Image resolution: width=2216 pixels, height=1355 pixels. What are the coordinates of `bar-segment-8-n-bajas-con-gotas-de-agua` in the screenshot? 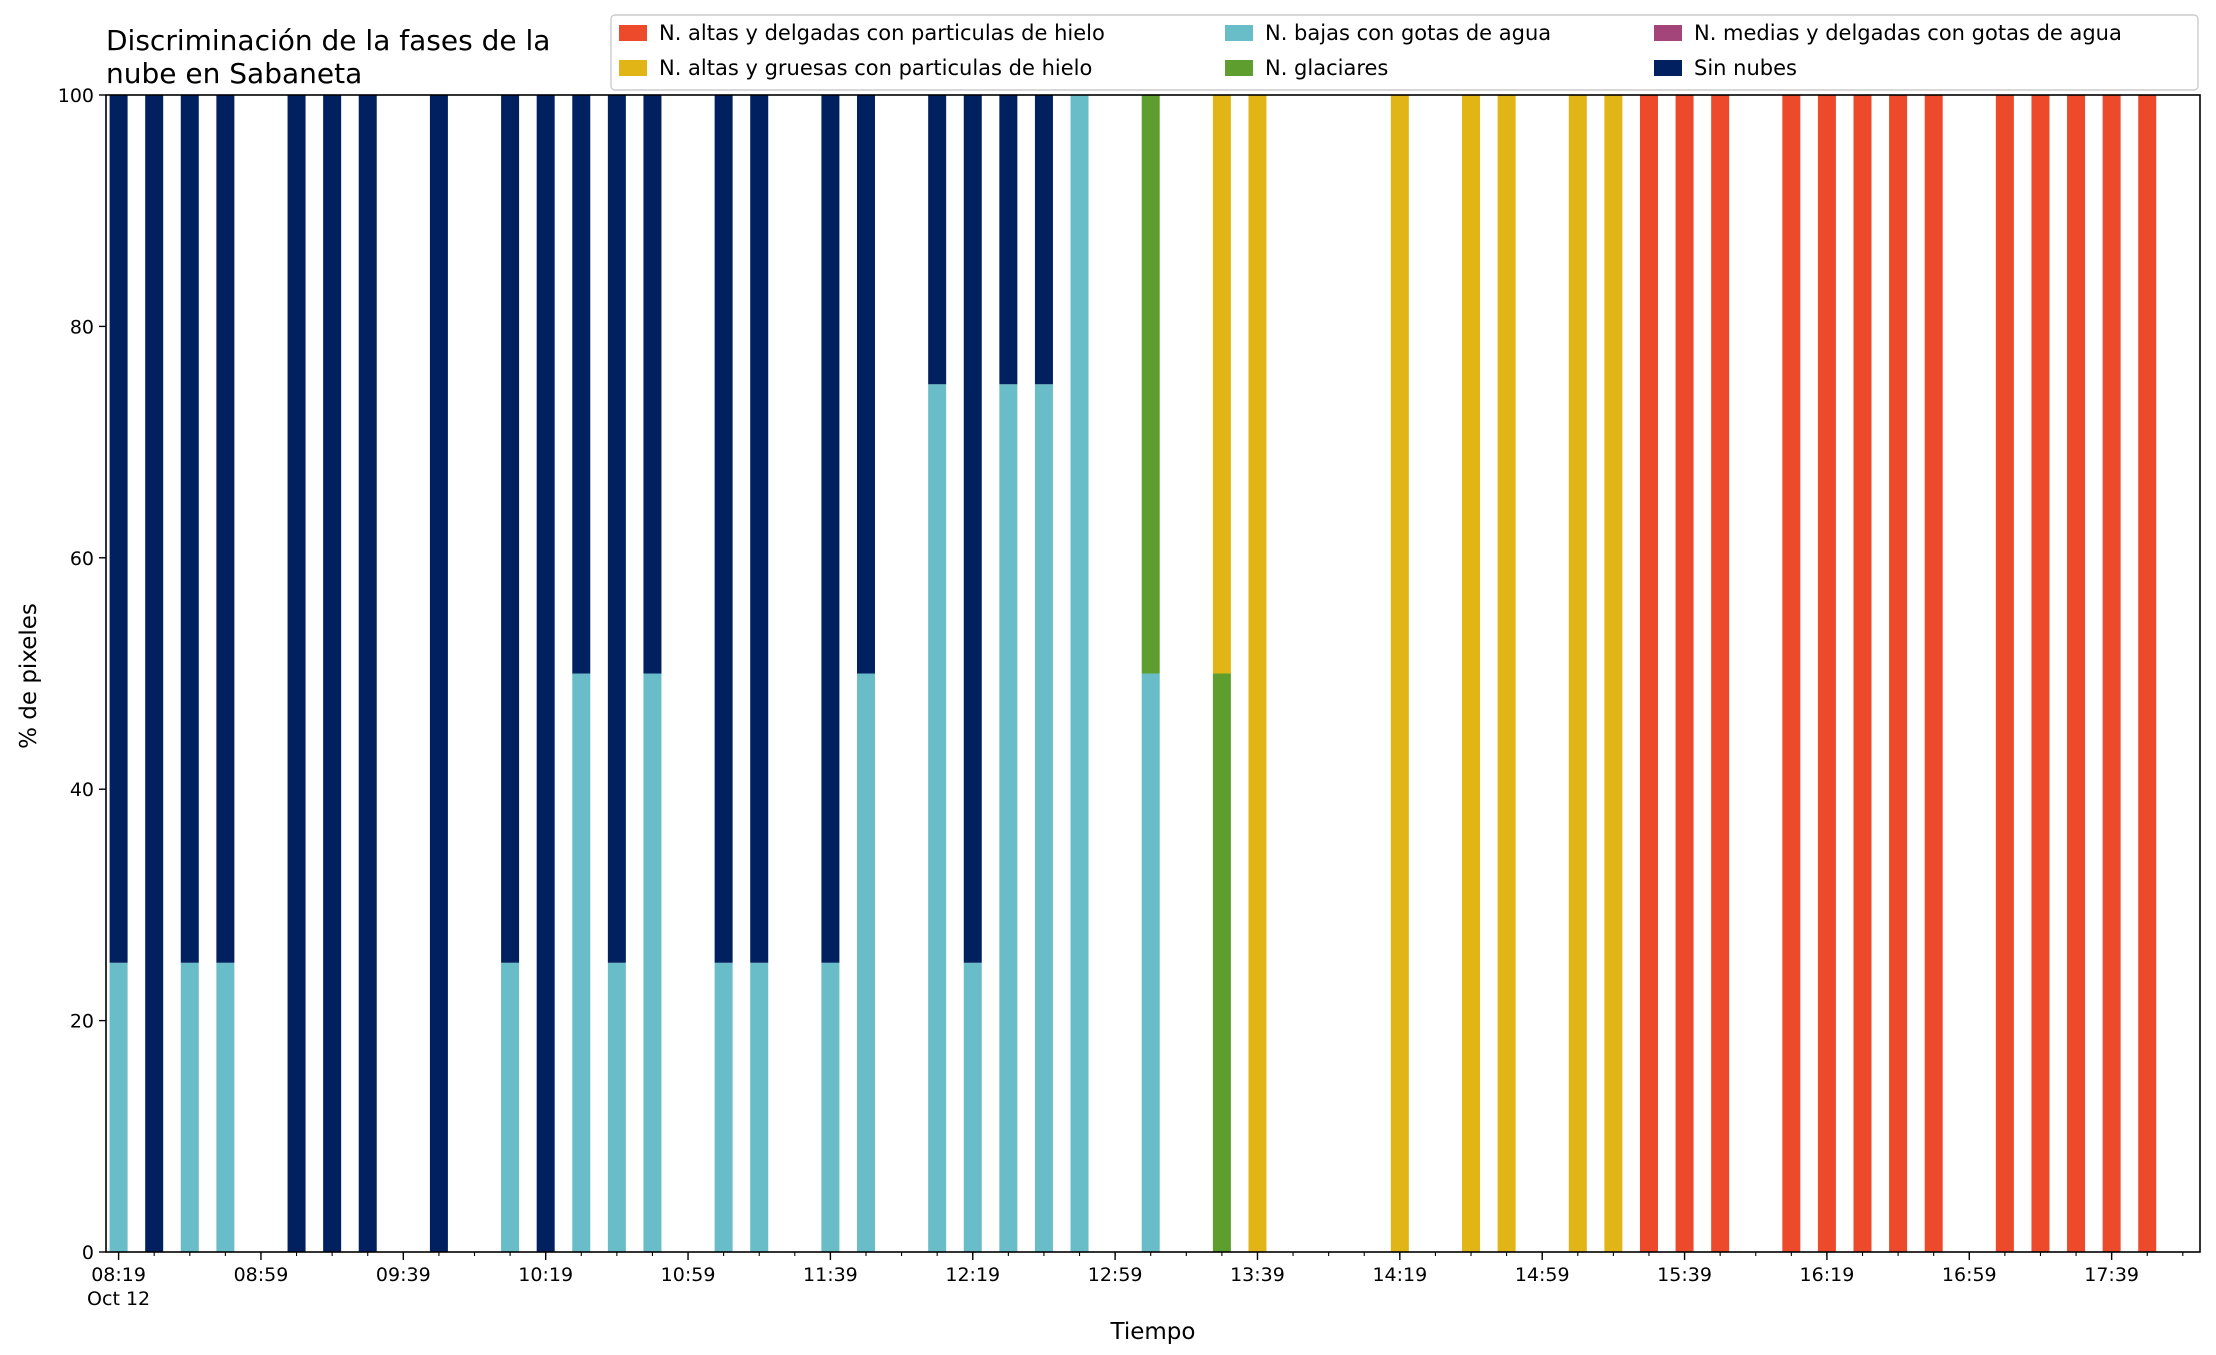 It's located at (510, 1107).